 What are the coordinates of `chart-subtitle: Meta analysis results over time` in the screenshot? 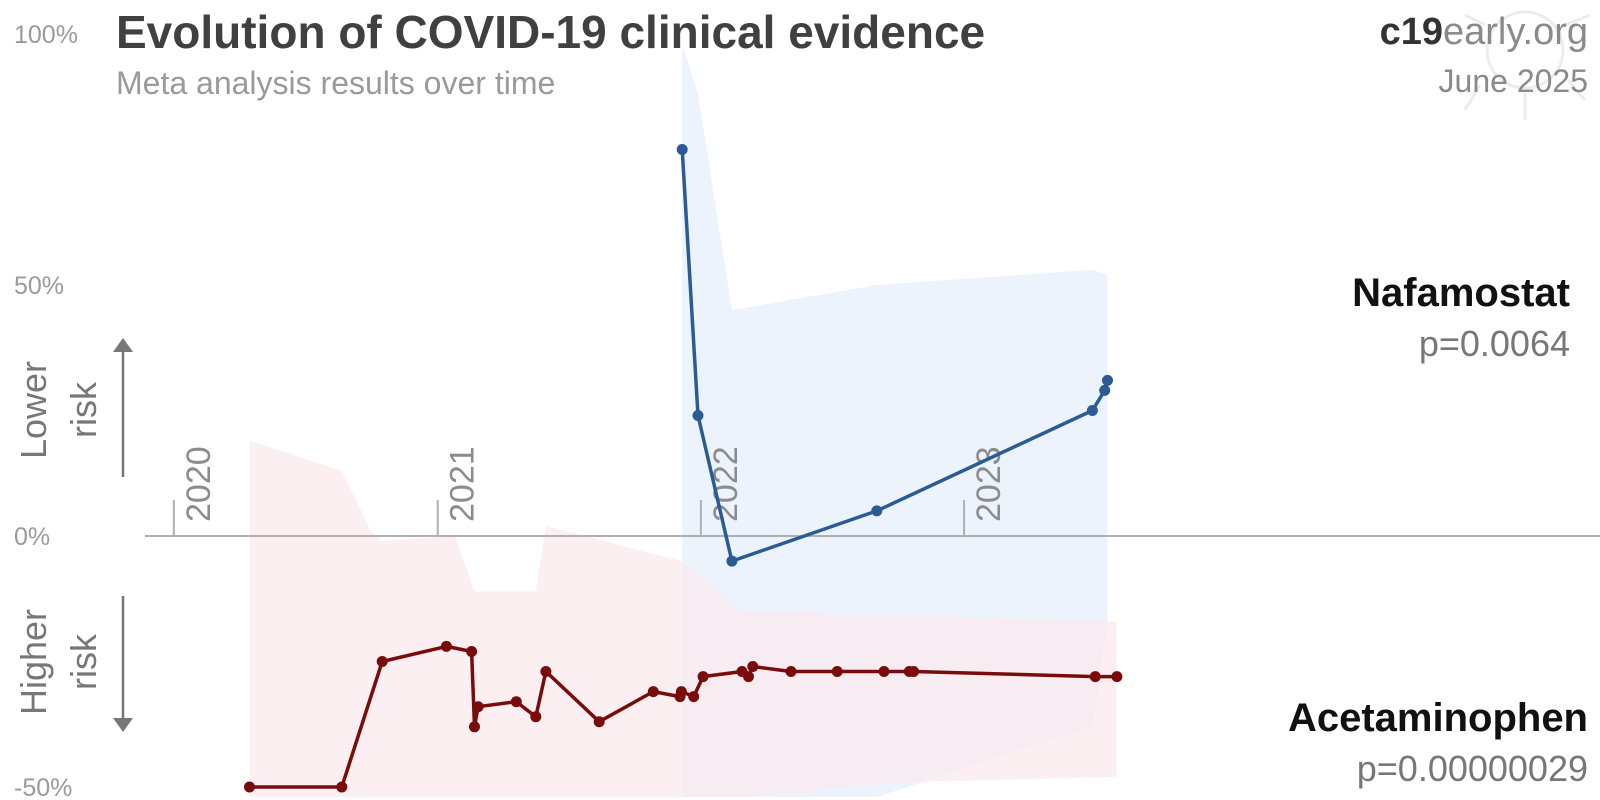 It's located at (335, 83).